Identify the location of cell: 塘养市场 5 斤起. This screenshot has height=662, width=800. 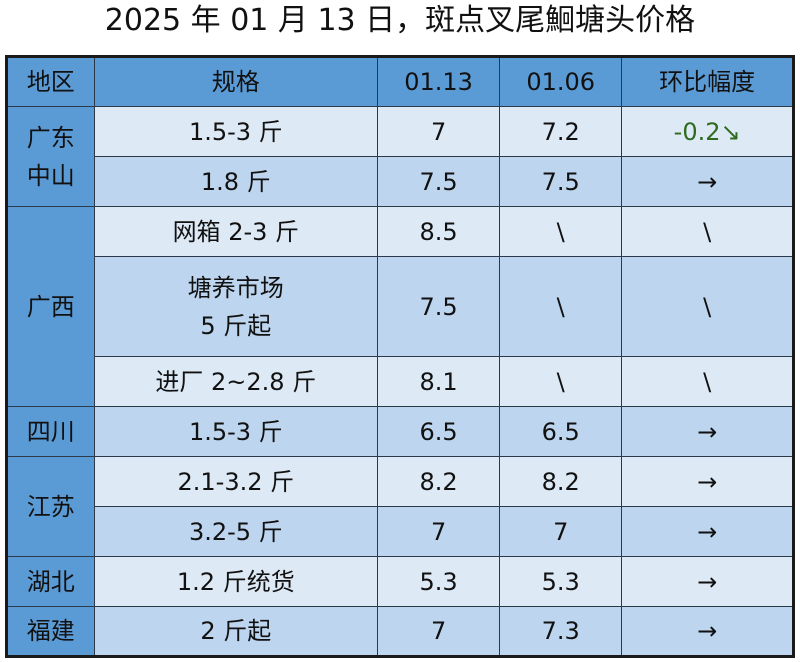
(236, 306).